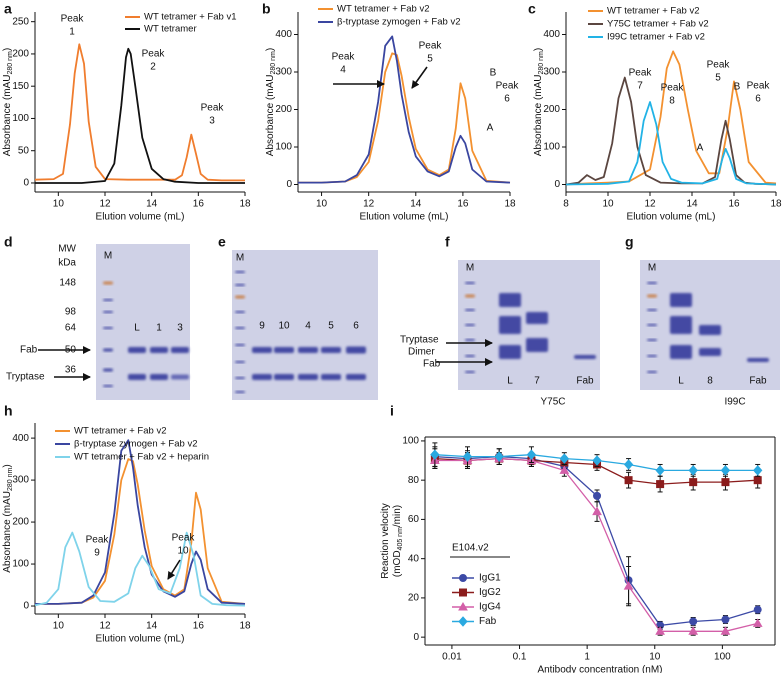 This screenshot has height=673, width=782. I want to click on legend-marker, so click(463, 578).